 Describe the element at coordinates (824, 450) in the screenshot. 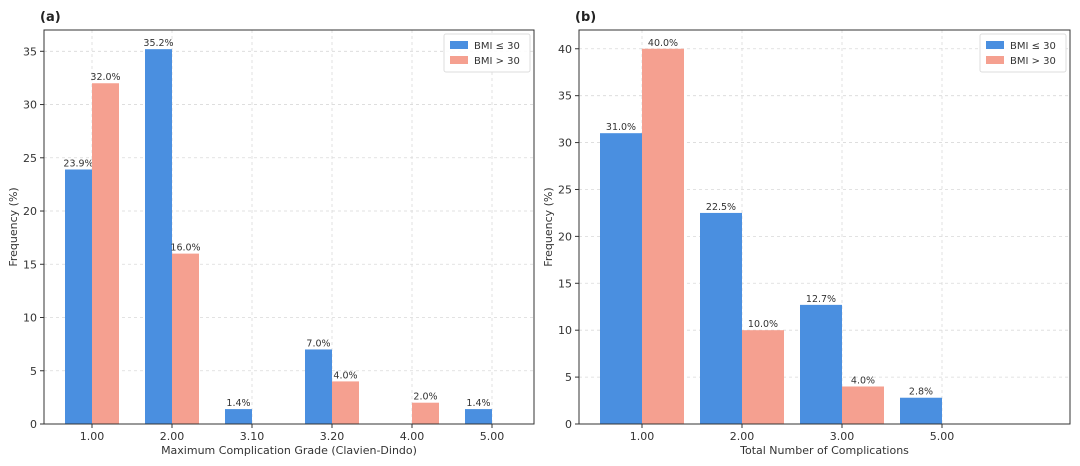

I see `x-axis-label: Total Number of Complications` at that location.